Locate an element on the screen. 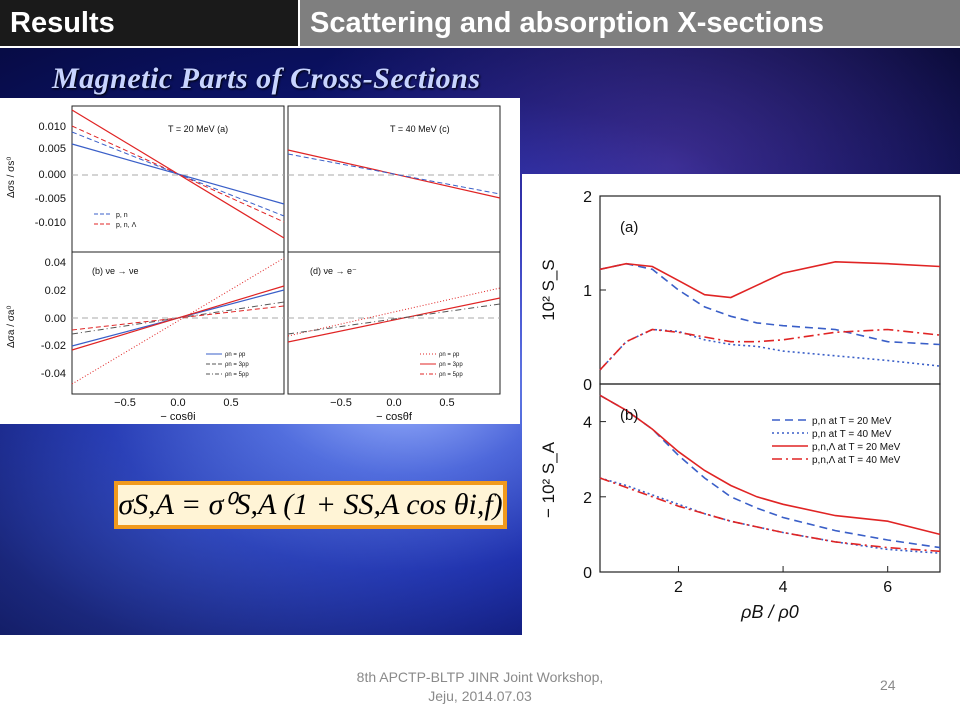  xtick-label: 2 is located at coordinates (678, 587).